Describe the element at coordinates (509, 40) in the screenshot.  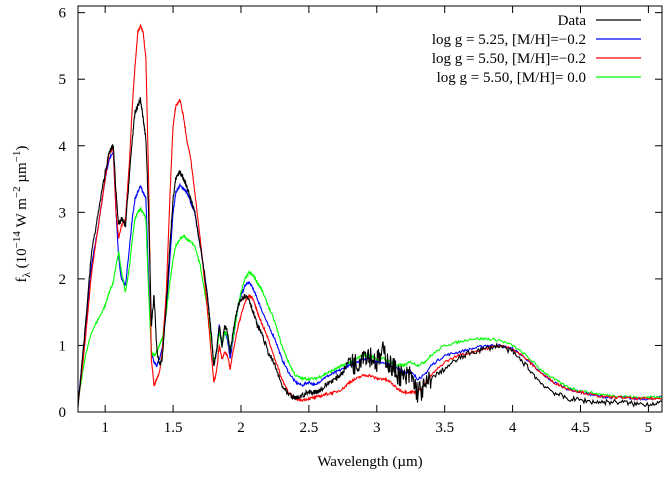
I see `legend-label: log g = 5.25, [M/H]=−0.2` at that location.